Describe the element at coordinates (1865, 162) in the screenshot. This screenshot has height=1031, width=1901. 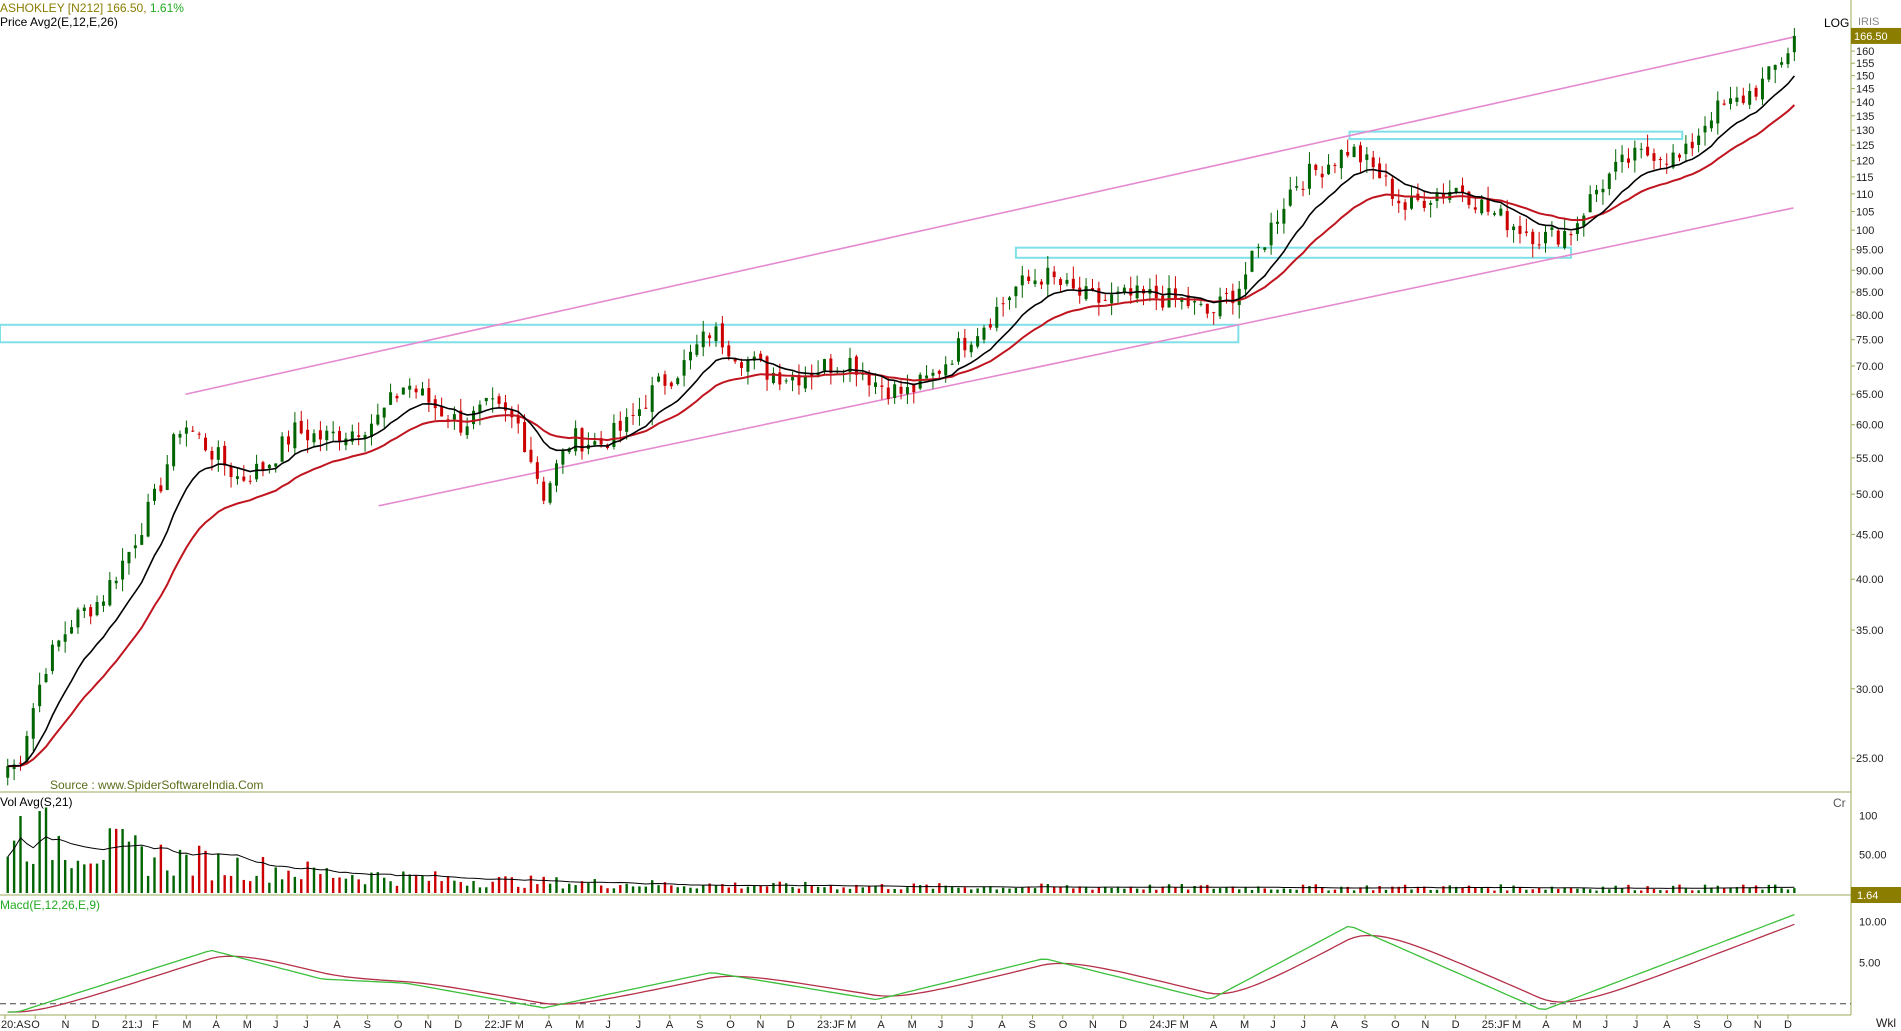
I see `y-tick-label: 120` at that location.